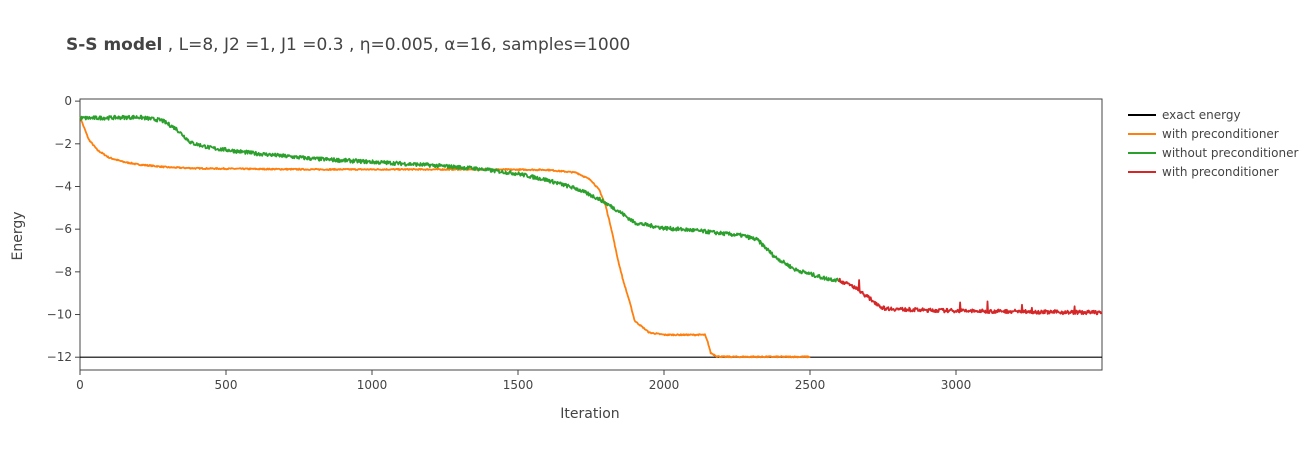 The width and height of the screenshot is (1316, 450). Describe the element at coordinates (59, 315) in the screenshot. I see `y-tick-label: −10` at that location.